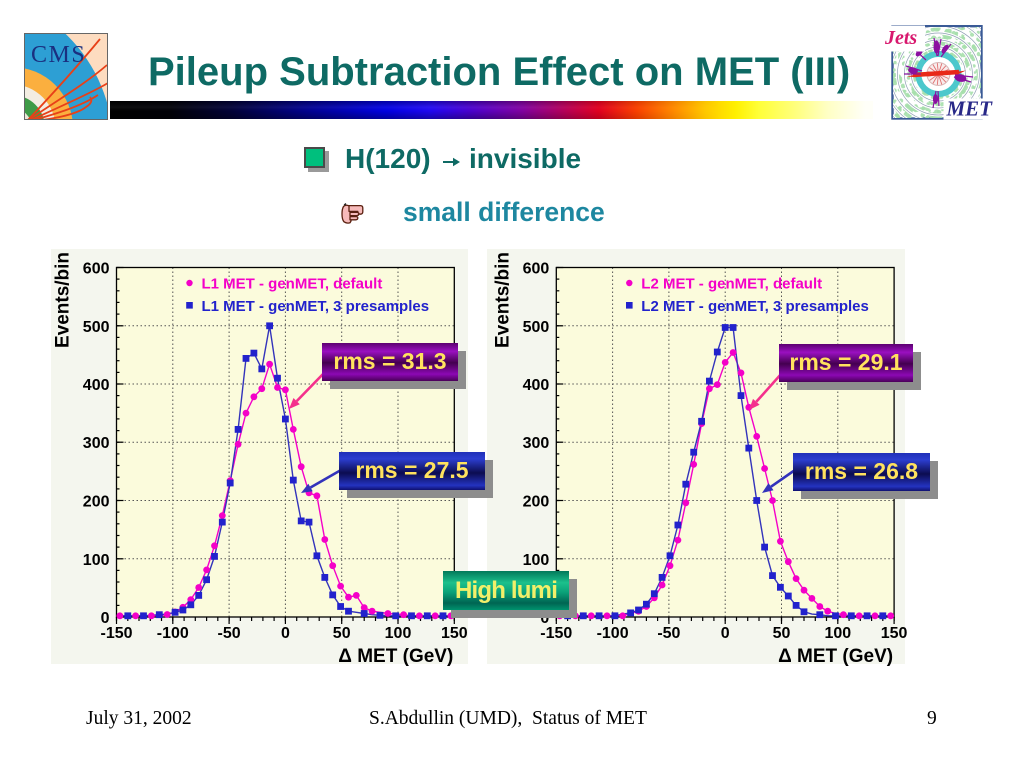 The width and height of the screenshot is (1024, 768). What do you see at coordinates (58, 55) in the screenshot?
I see `svg-text: CMS` at bounding box center [58, 55].